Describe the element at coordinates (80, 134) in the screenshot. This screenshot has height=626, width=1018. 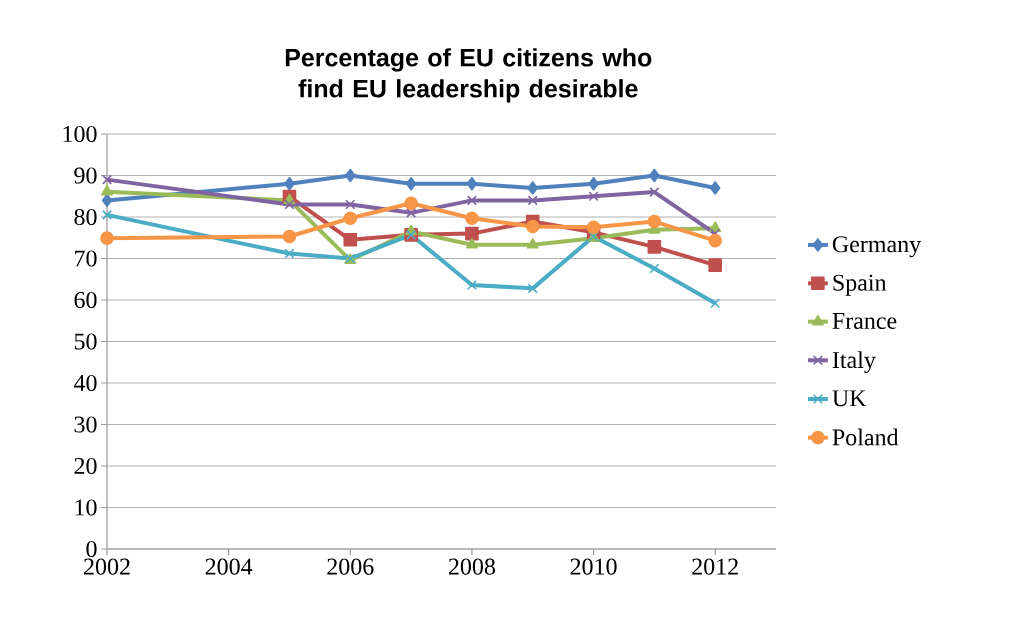
I see `y-tick-label: 100` at that location.